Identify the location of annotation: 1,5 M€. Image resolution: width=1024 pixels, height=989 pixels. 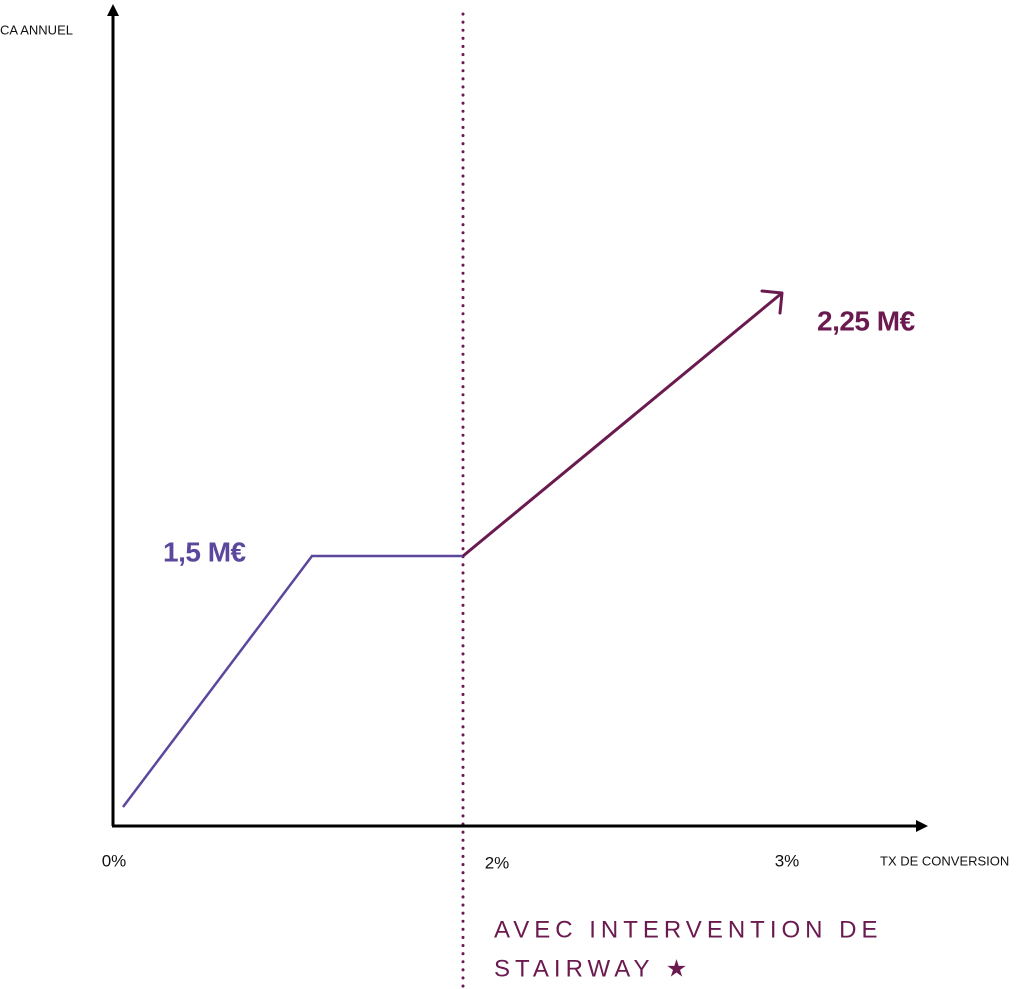
(205, 551).